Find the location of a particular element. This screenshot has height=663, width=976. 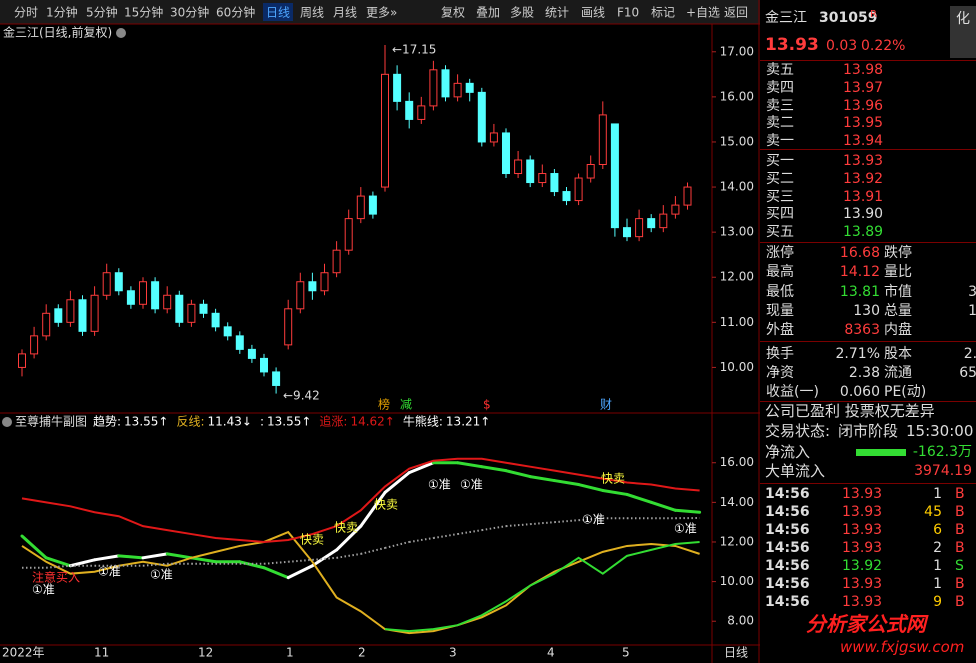

book-label: 卖一 is located at coordinates (780, 141).